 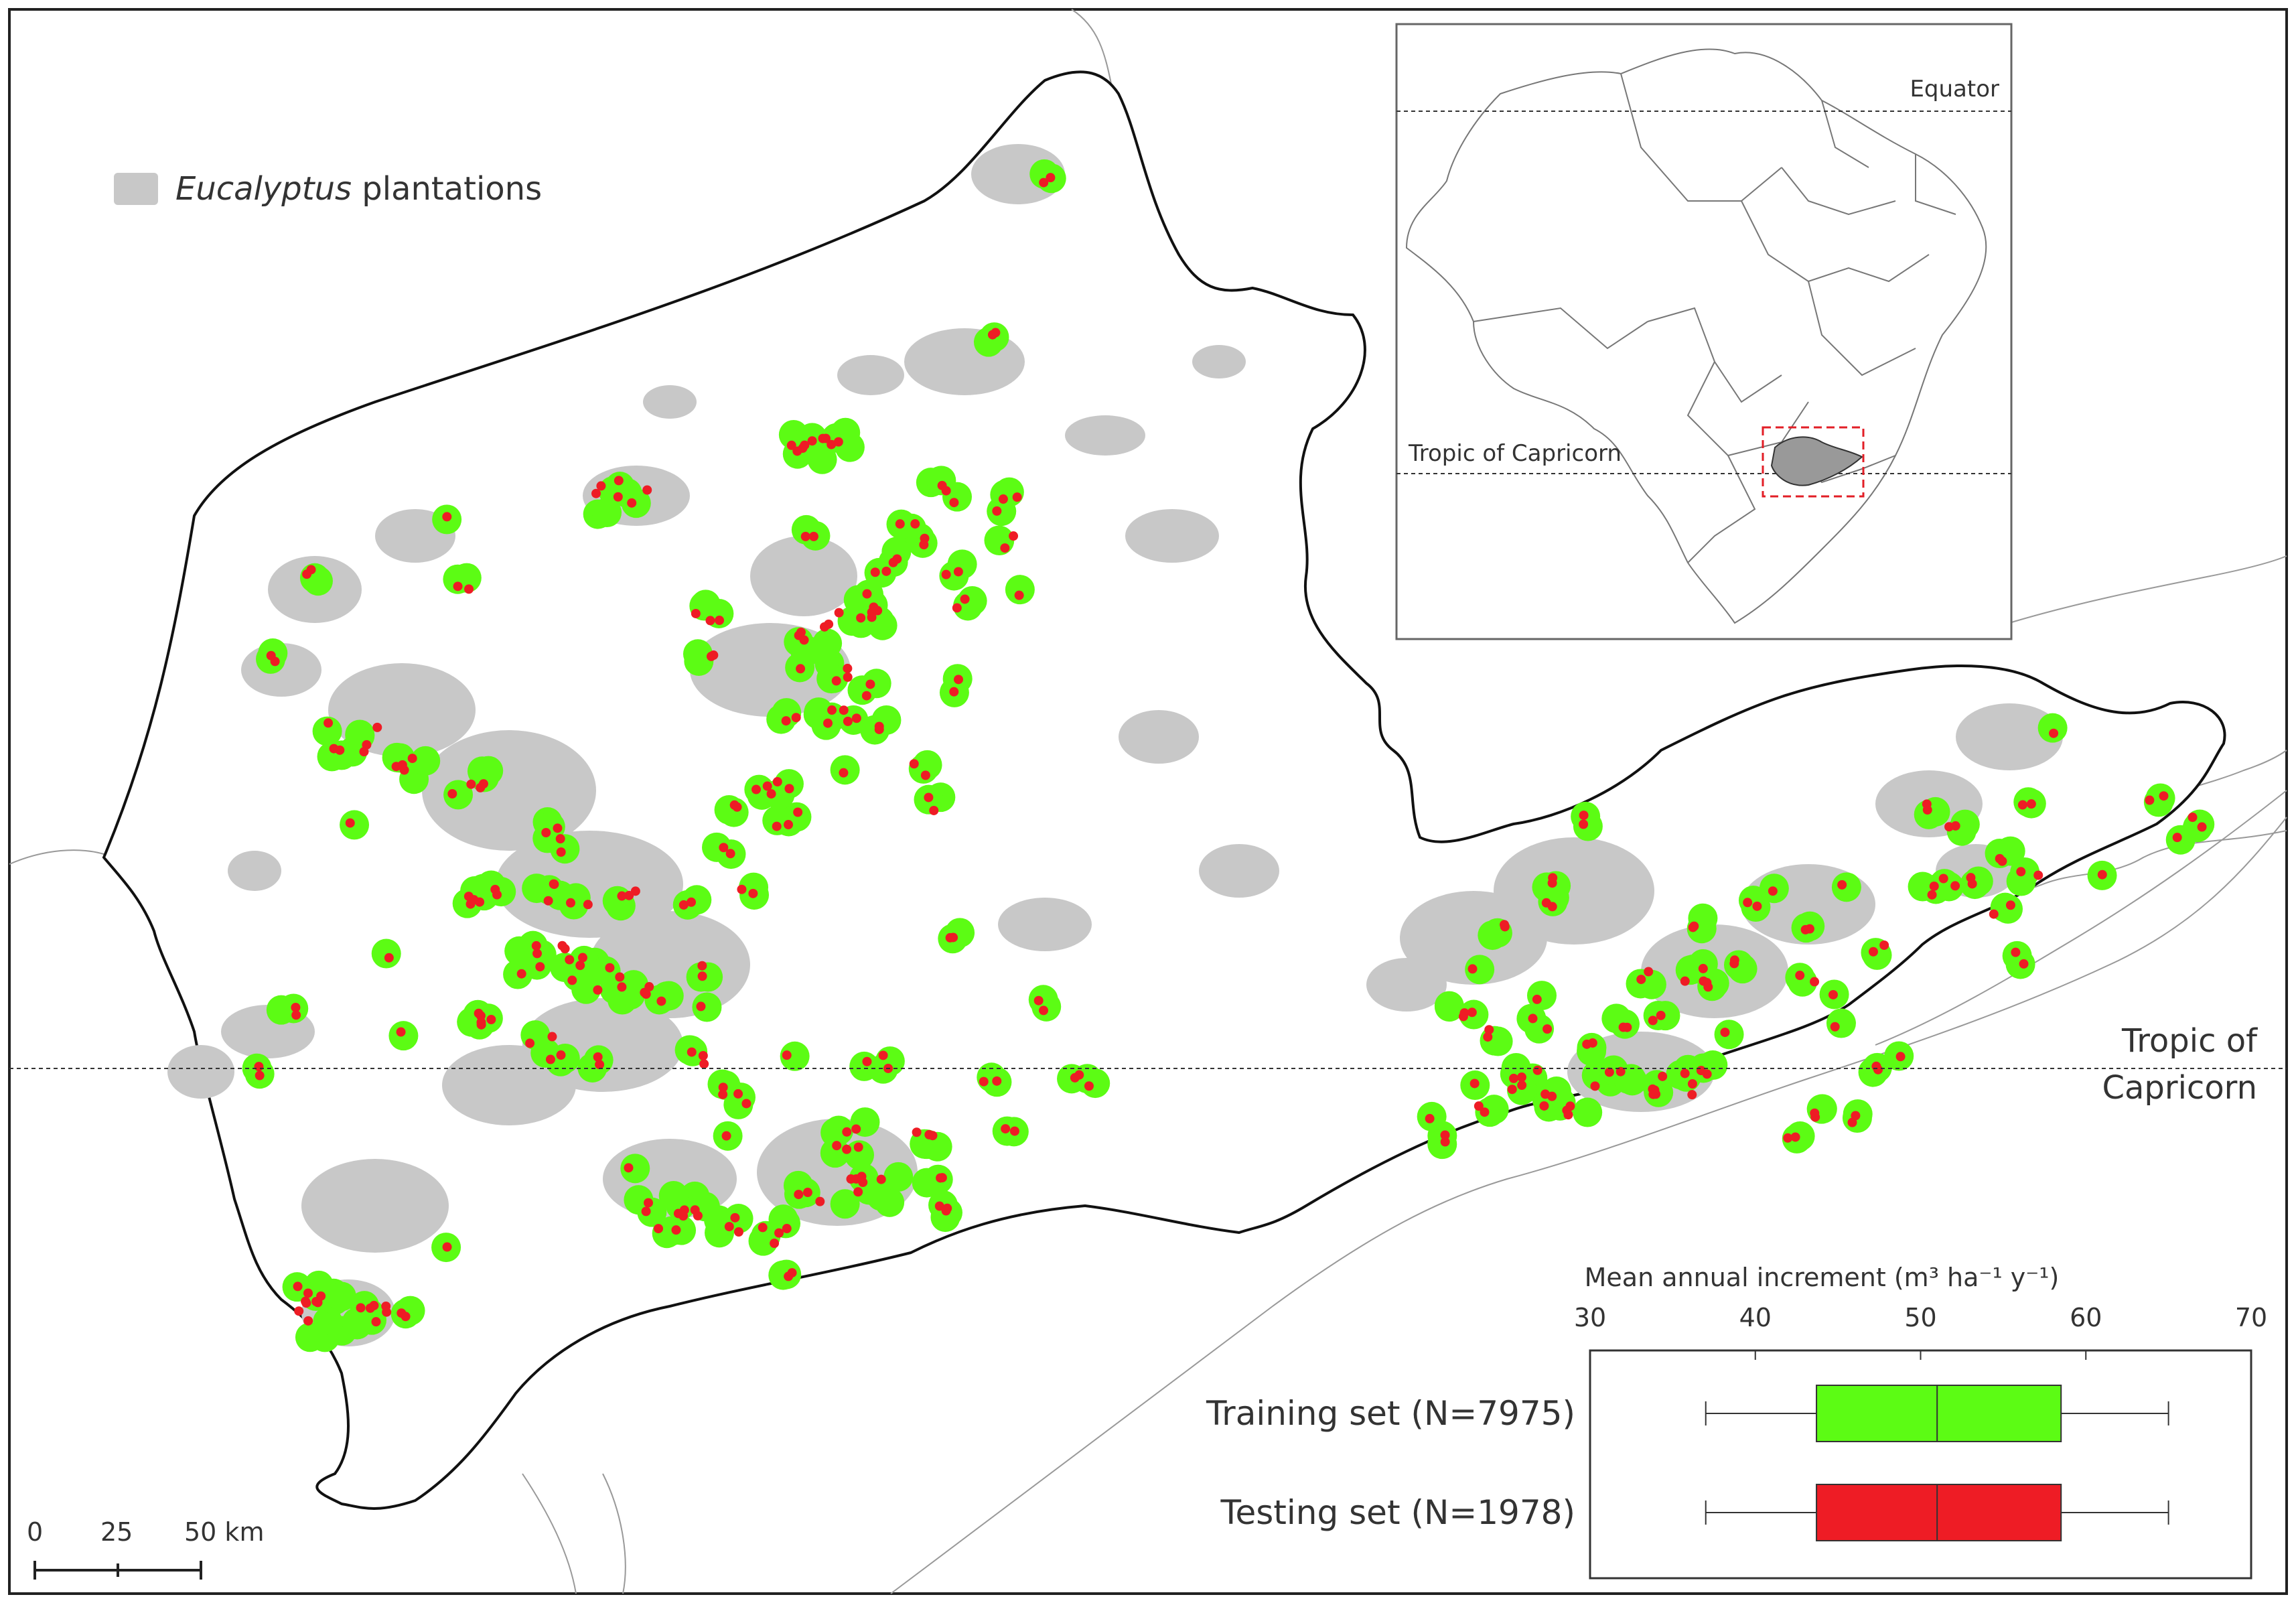 What do you see at coordinates (1590, 1317) in the screenshot?
I see `box-plot-tick-label: 30` at bounding box center [1590, 1317].